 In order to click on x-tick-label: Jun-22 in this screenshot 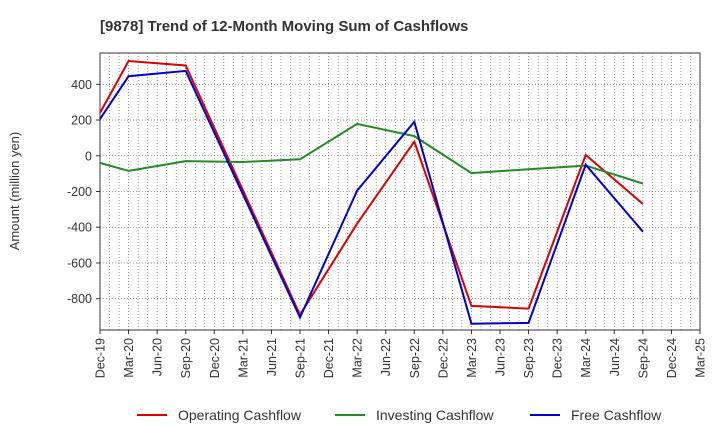, I will do `click(386, 357)`.